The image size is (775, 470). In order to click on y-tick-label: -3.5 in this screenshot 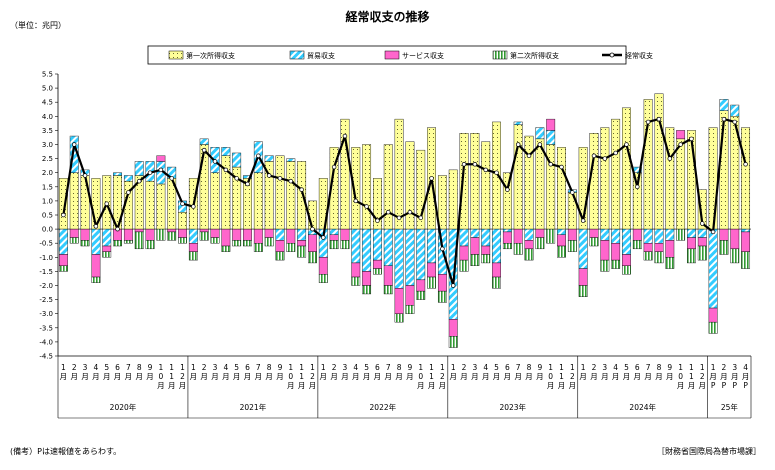, I will do `click(46, 328)`.